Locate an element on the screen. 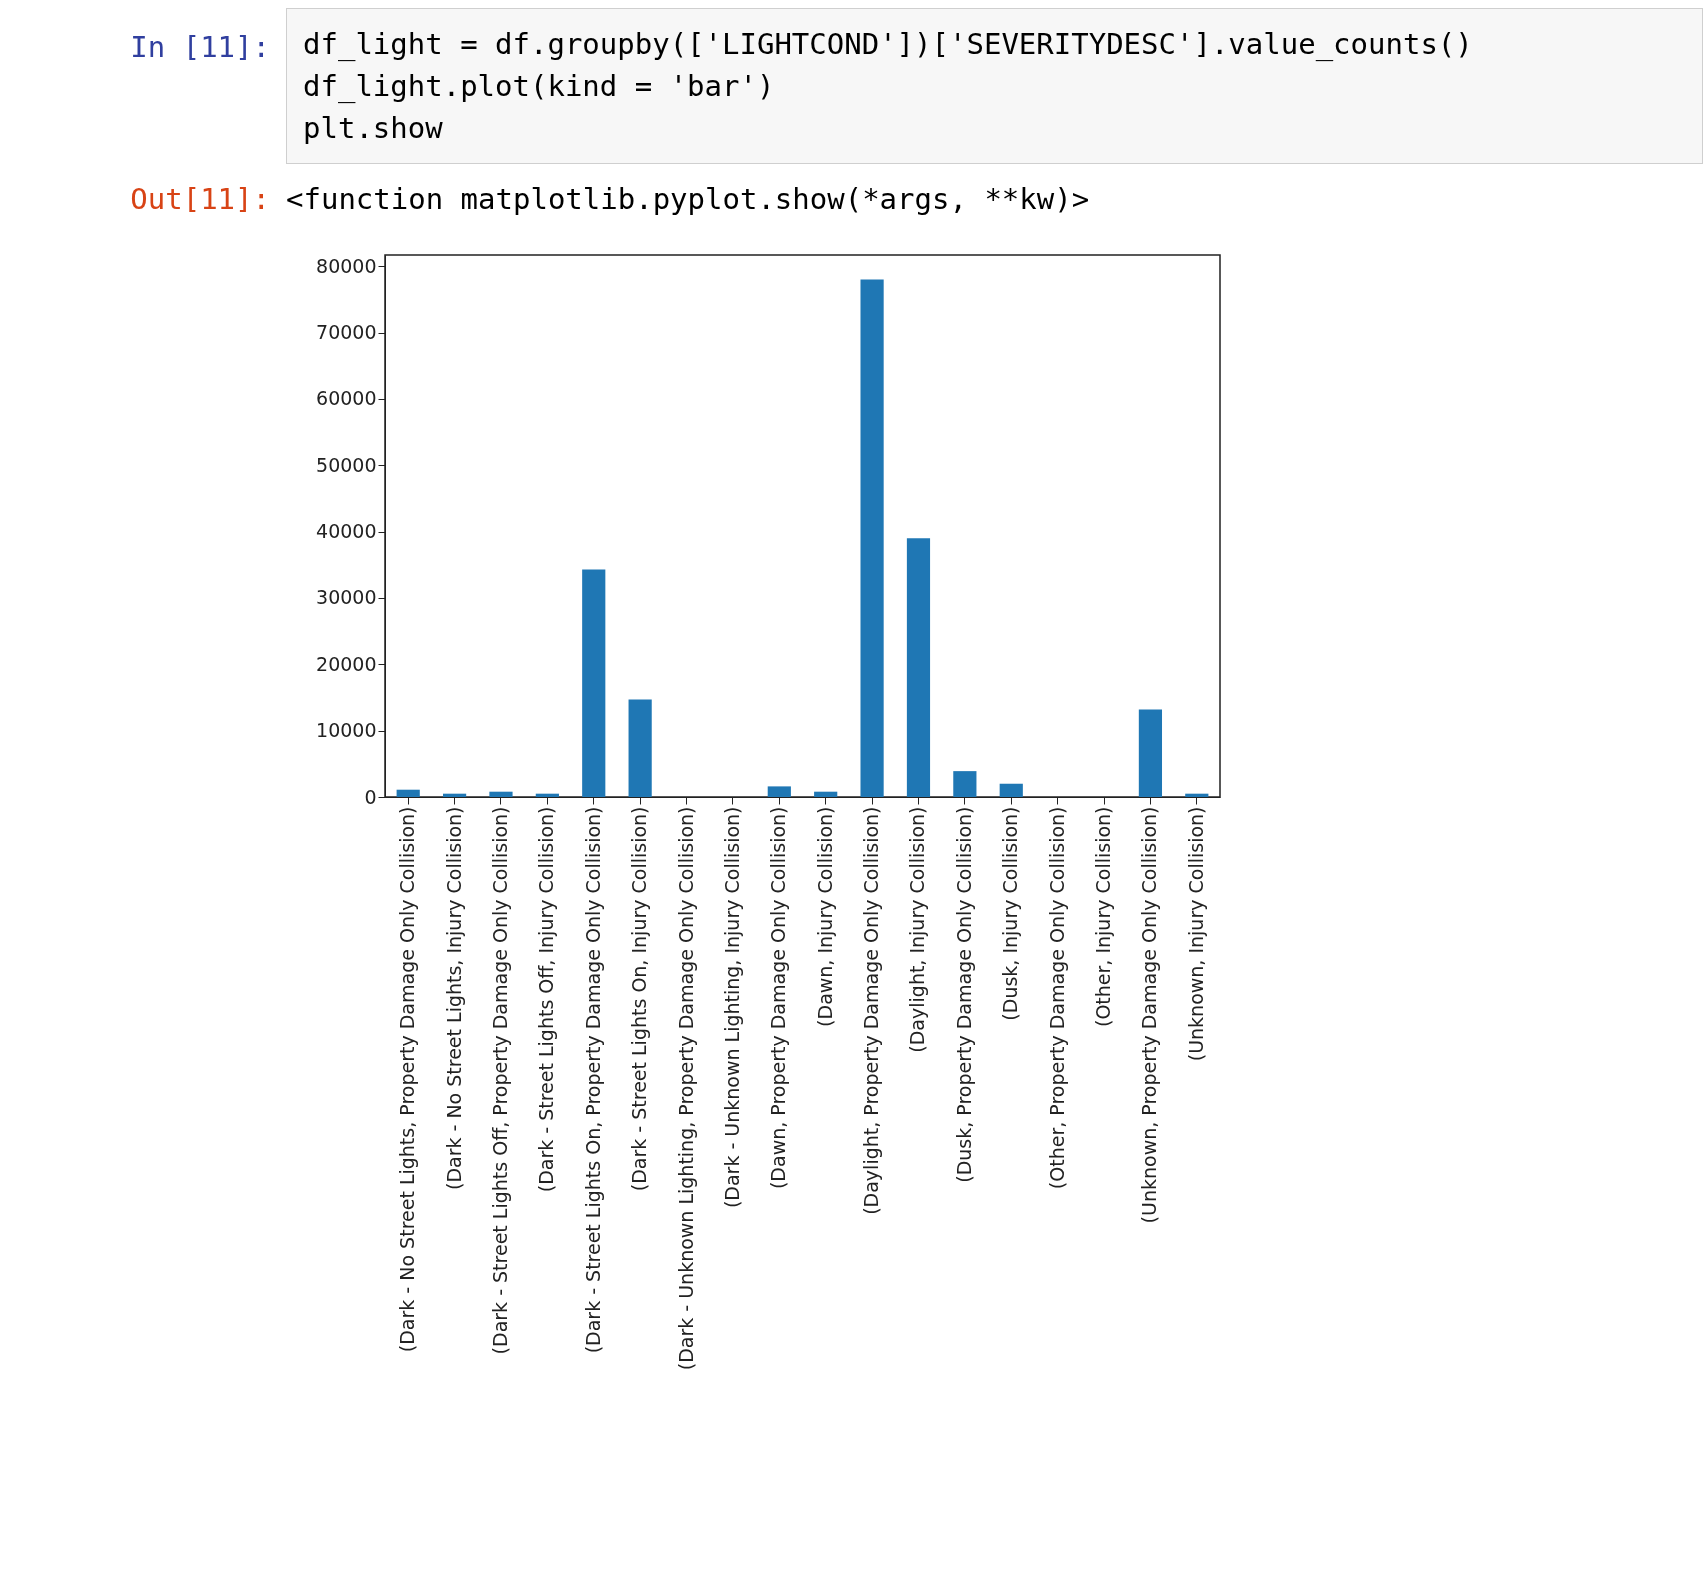  x-tick-label: (Unknown, Injury Collision) is located at coordinates (1195, 934).